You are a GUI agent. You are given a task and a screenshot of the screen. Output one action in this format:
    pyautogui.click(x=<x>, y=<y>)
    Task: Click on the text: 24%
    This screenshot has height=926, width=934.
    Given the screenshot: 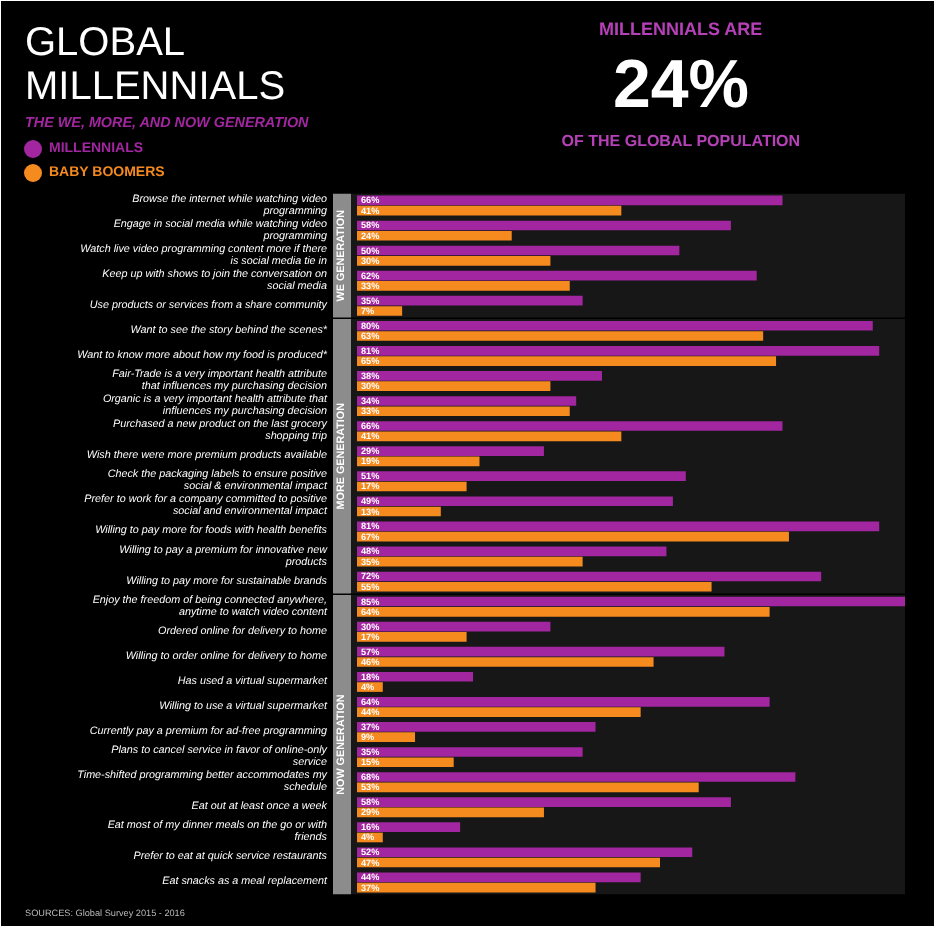 What is the action you would take?
    pyautogui.click(x=681, y=85)
    